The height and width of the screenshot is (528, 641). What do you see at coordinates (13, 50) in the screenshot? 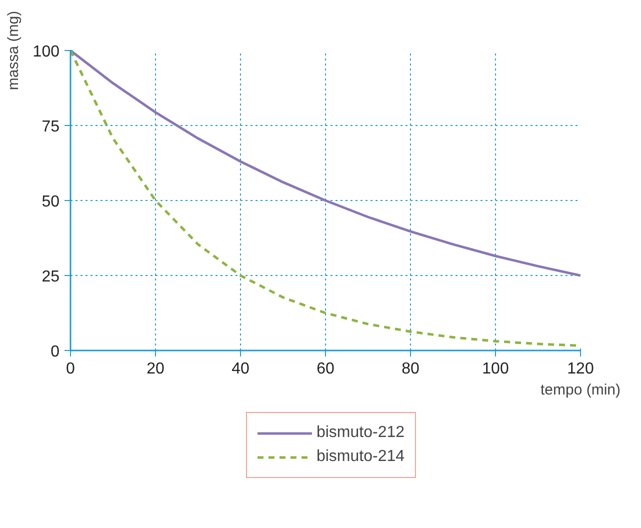
I see `y-axis-title: massa (mg)` at bounding box center [13, 50].